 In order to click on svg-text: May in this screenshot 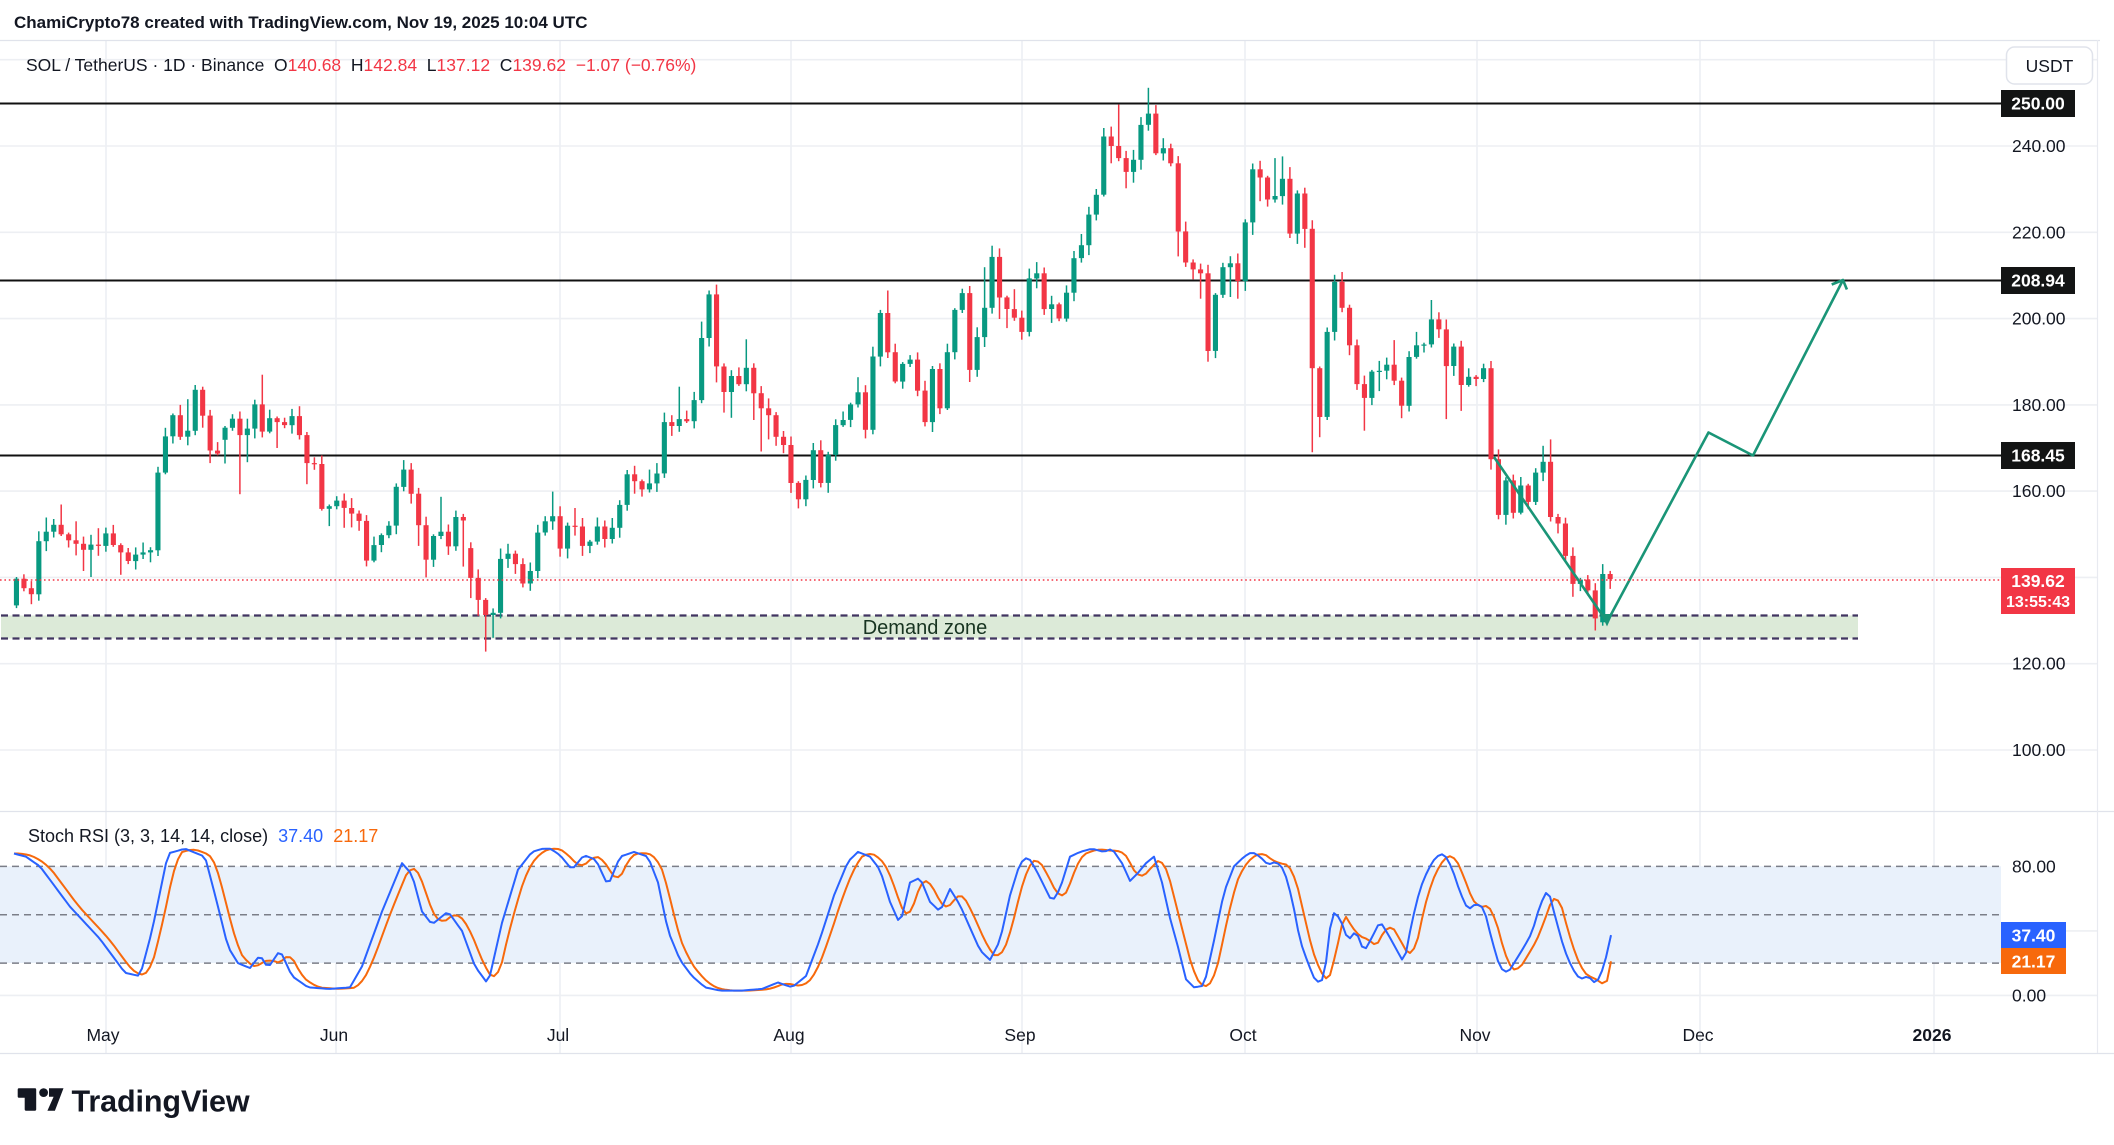, I will do `click(102, 1035)`.